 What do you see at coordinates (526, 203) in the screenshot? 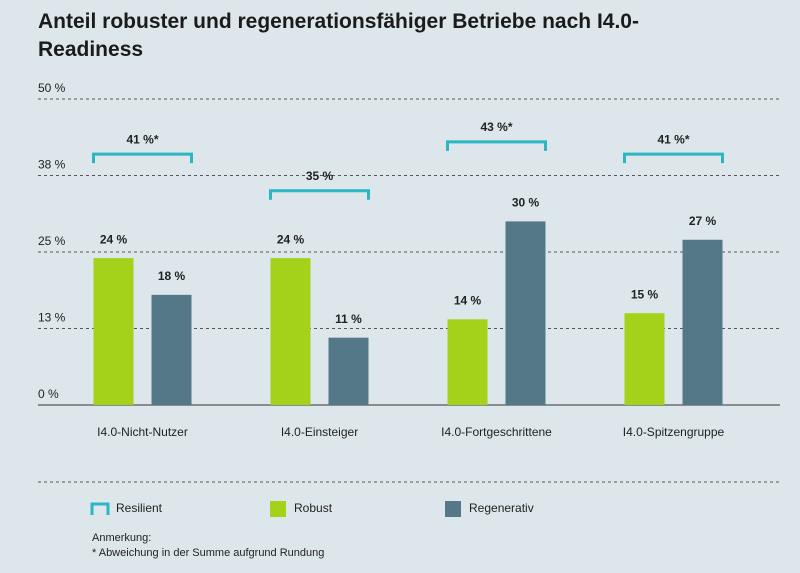
I see `value-label: 30 %` at bounding box center [526, 203].